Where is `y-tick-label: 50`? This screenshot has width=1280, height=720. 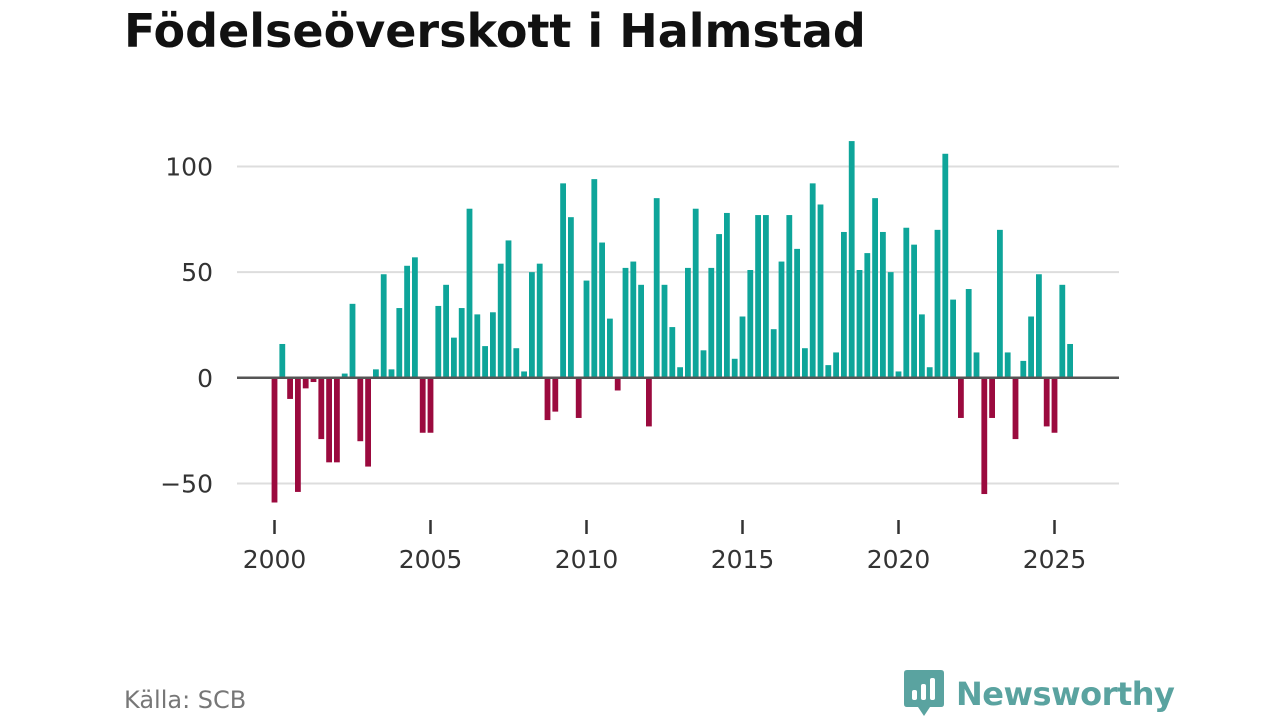
y-tick-label: 50 is located at coordinates (197, 272).